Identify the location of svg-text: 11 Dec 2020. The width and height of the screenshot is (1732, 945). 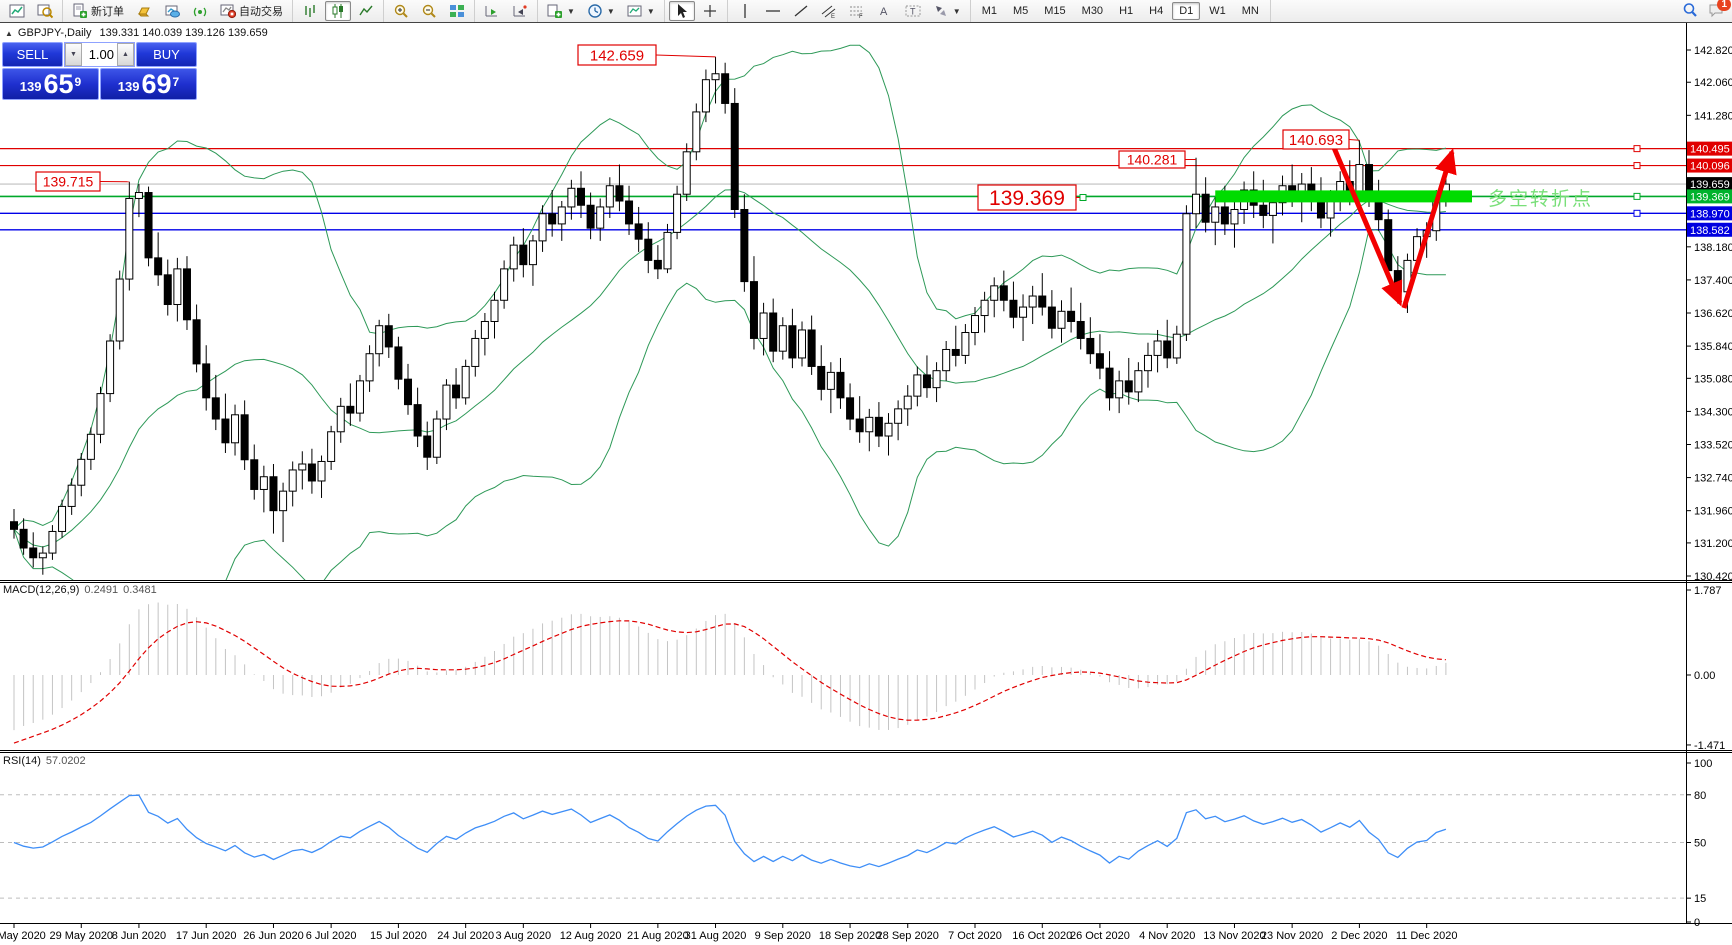
(1427, 936).